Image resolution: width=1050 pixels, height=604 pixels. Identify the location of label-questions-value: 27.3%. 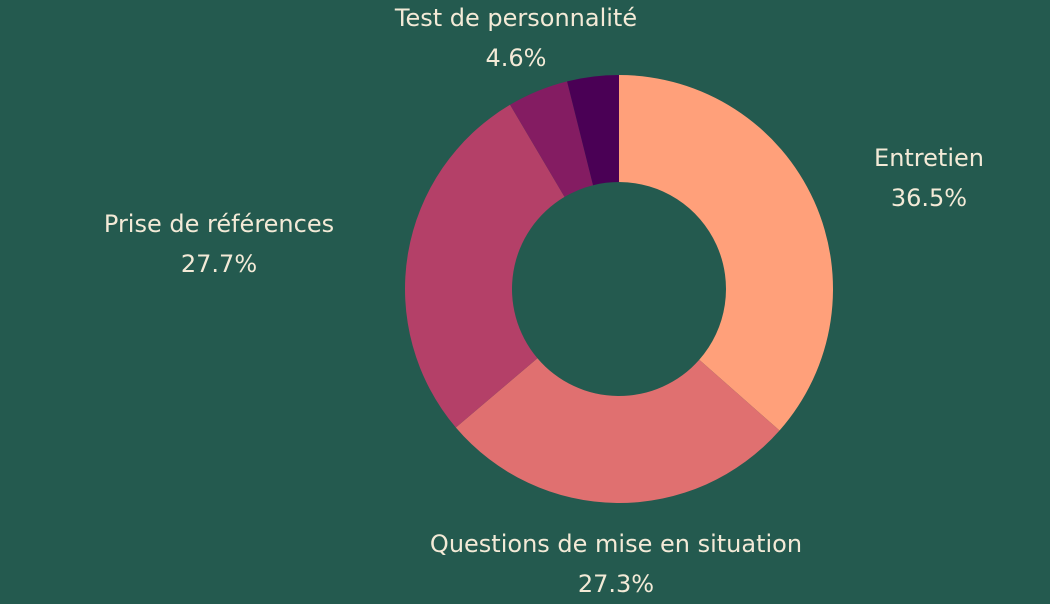
(616, 584).